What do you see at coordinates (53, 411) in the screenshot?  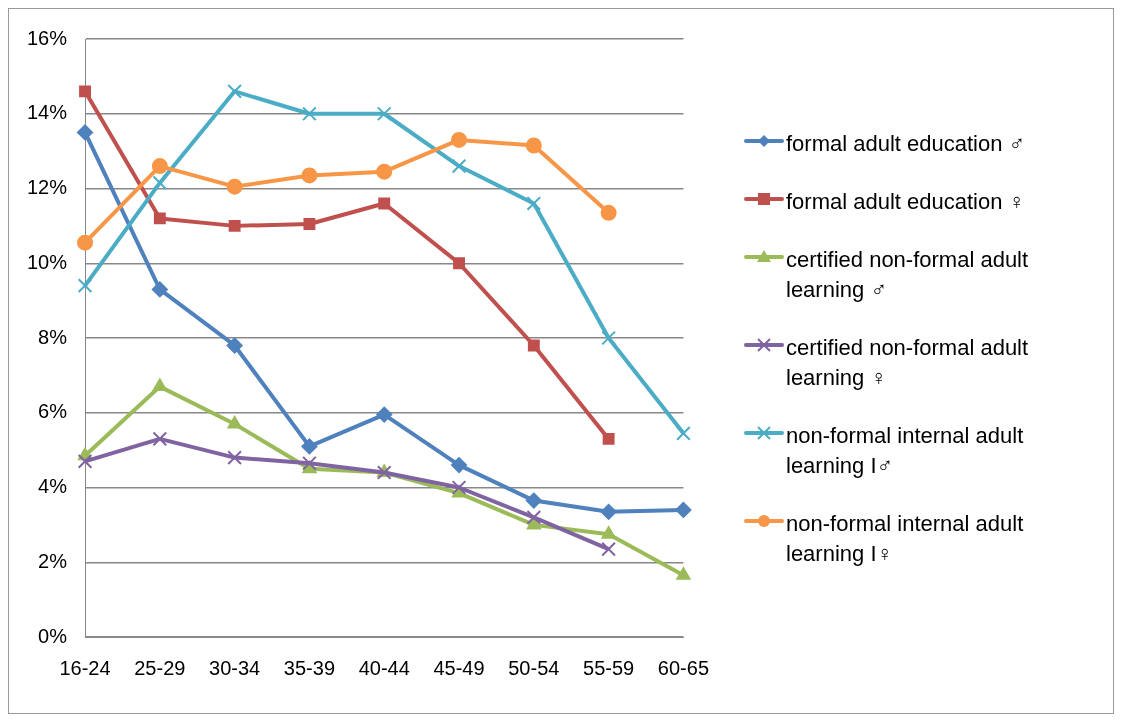 I see `y-tick-label: 6%` at bounding box center [53, 411].